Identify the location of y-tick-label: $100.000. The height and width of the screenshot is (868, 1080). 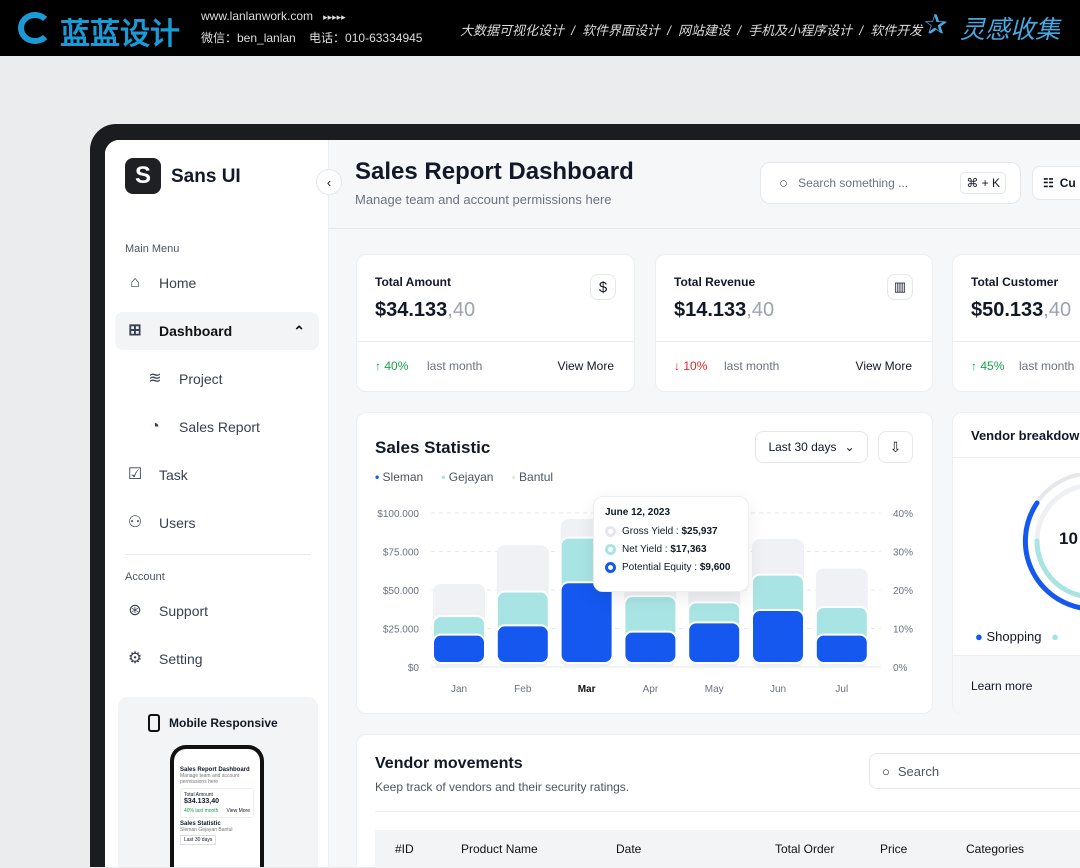
(398, 514).